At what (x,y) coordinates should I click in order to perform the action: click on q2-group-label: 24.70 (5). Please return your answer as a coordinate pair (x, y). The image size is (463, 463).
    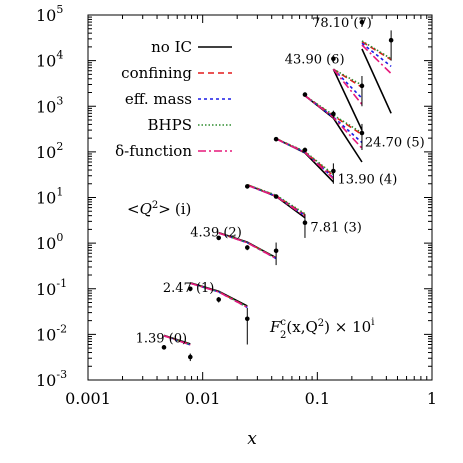
    Looking at the image, I should click on (395, 142).